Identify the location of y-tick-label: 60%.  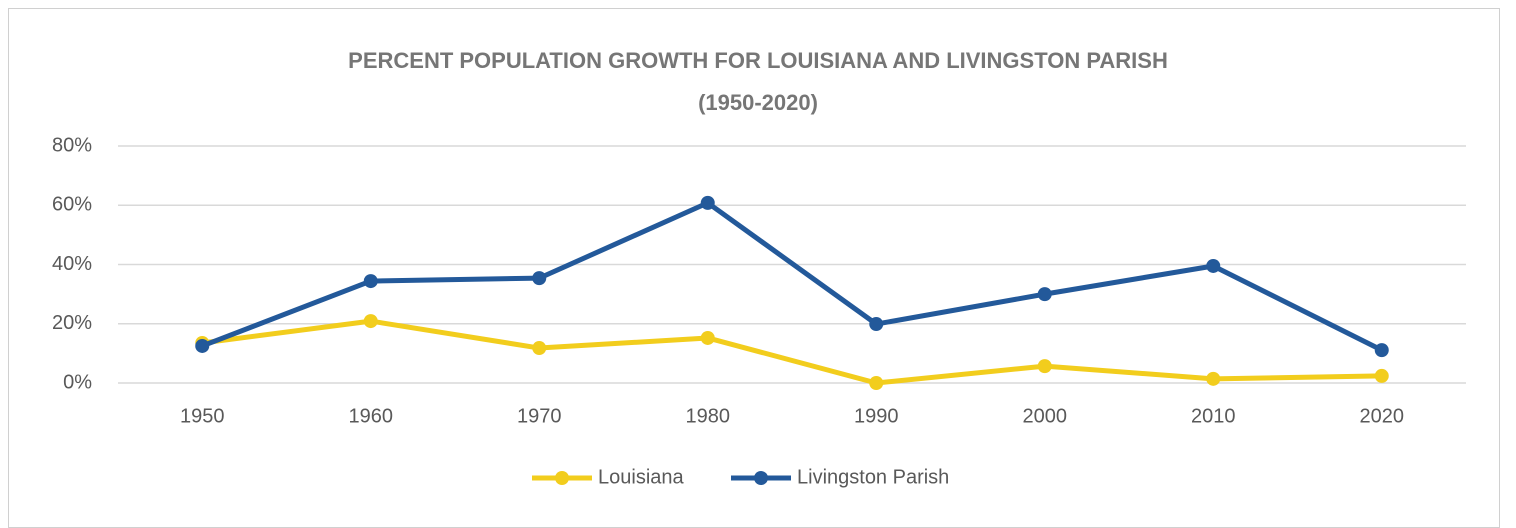
(72, 205).